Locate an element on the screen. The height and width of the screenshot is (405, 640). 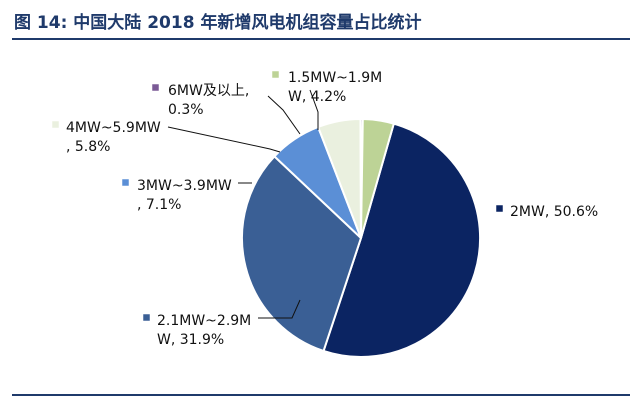
figure-title: 图 14: 中国大陆 2018 年新增风电机组容量占比统计 is located at coordinates (218, 23).